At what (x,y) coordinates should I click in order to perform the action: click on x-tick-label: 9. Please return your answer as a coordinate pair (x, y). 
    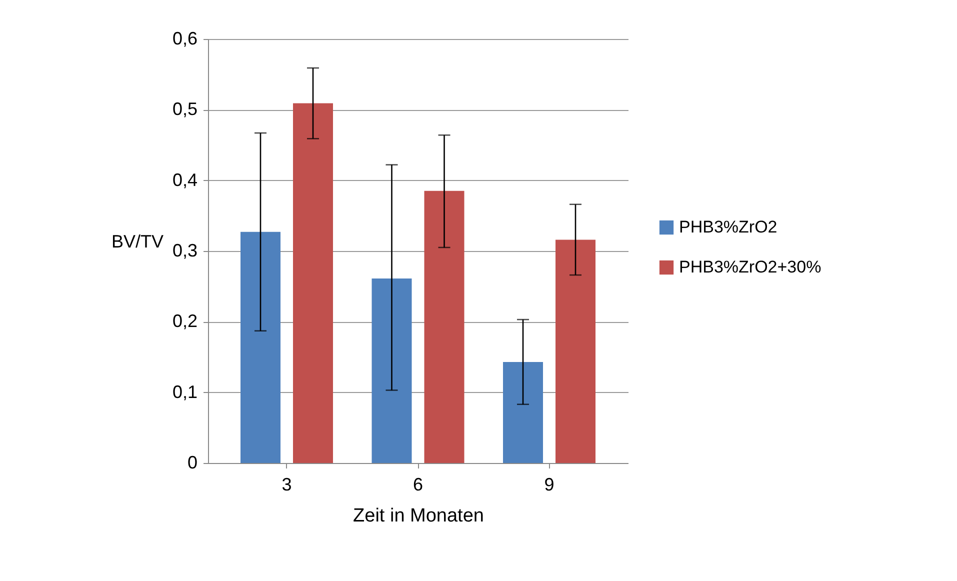
    Looking at the image, I should click on (549, 484).